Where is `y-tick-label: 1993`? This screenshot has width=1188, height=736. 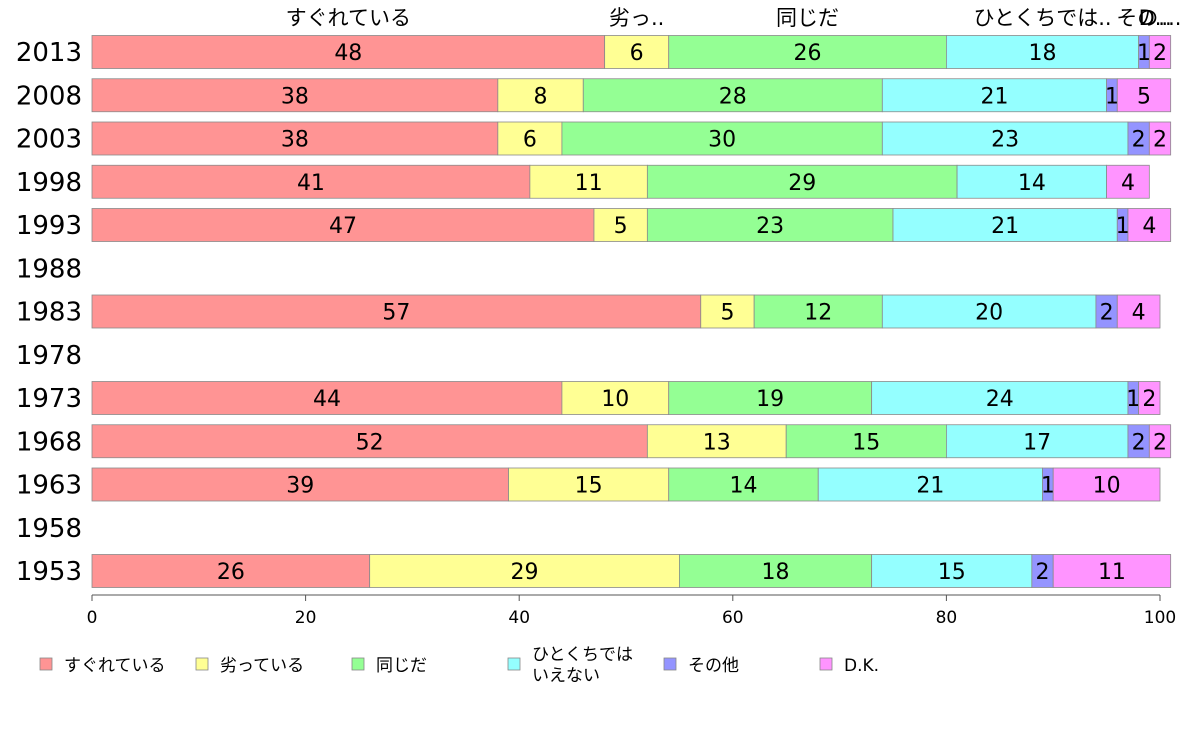 y-tick-label: 1993 is located at coordinates (49, 226).